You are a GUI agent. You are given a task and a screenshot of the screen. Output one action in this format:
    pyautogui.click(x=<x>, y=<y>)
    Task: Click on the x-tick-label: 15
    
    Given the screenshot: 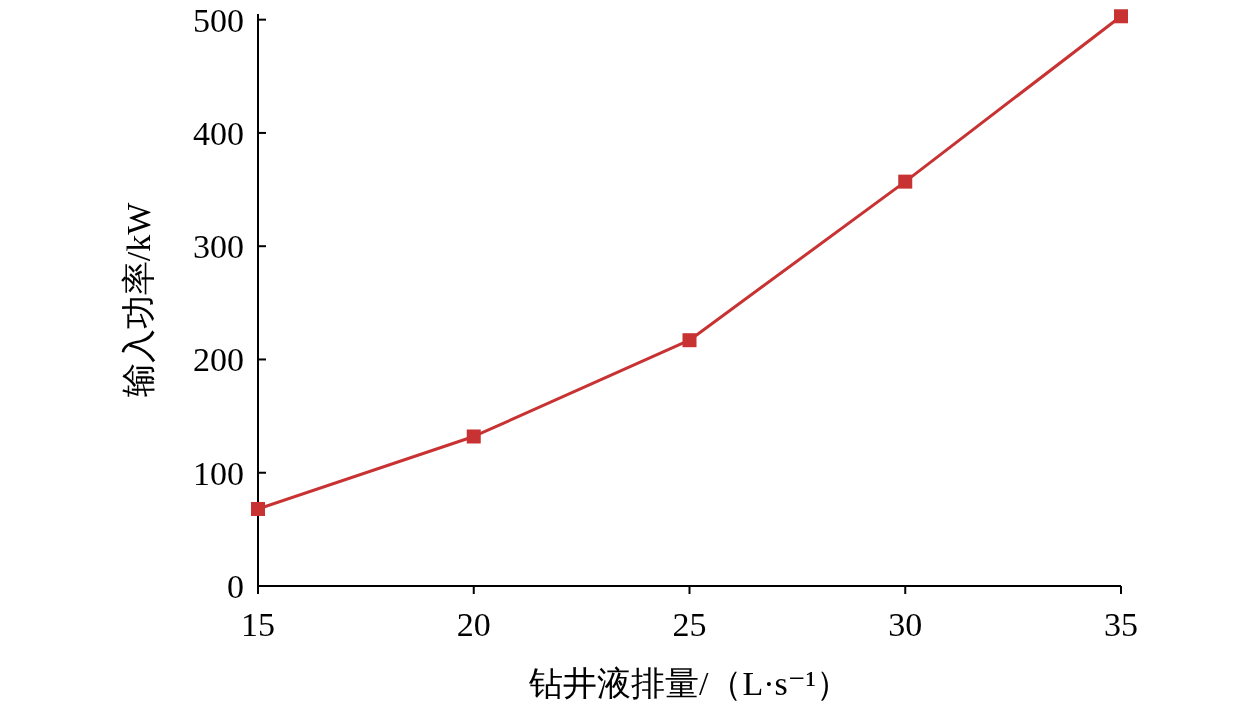 What is the action you would take?
    pyautogui.click(x=258, y=624)
    